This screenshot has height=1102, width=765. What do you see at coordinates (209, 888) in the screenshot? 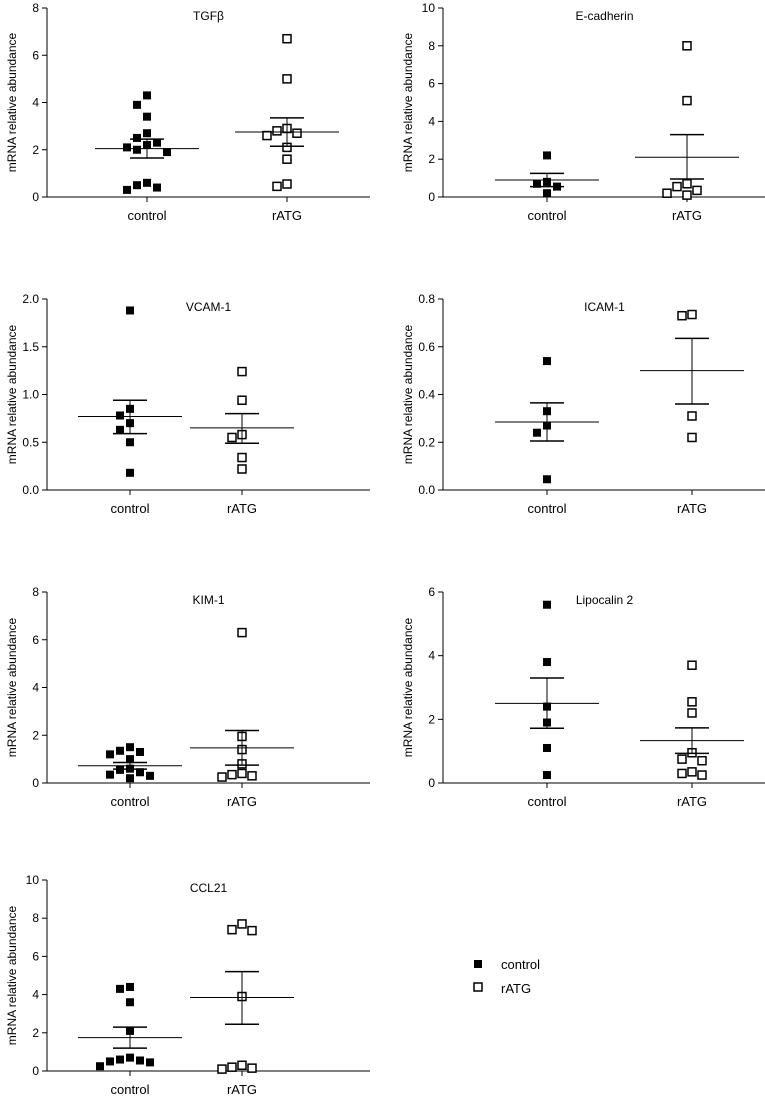
I see `chart-title: CCL21` at bounding box center [209, 888].